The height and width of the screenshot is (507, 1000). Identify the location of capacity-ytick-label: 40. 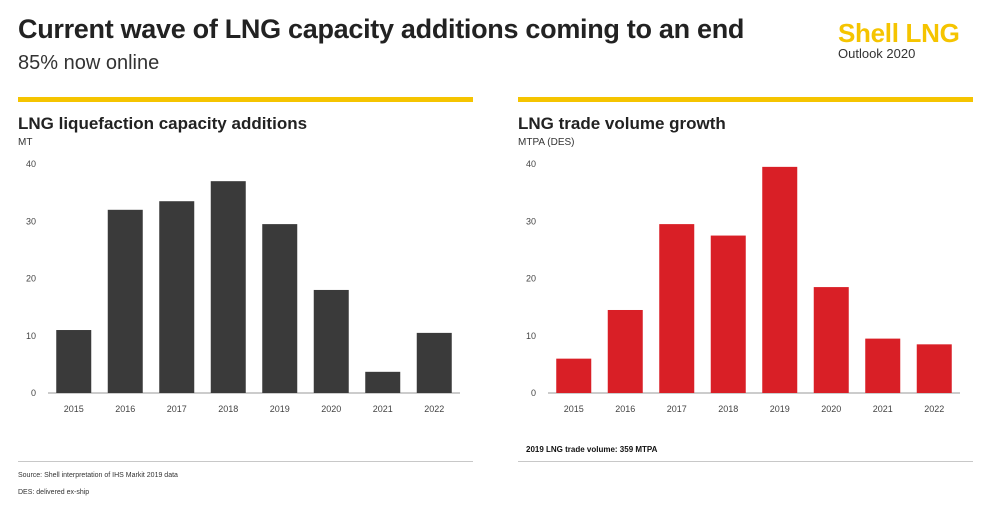
(31, 164).